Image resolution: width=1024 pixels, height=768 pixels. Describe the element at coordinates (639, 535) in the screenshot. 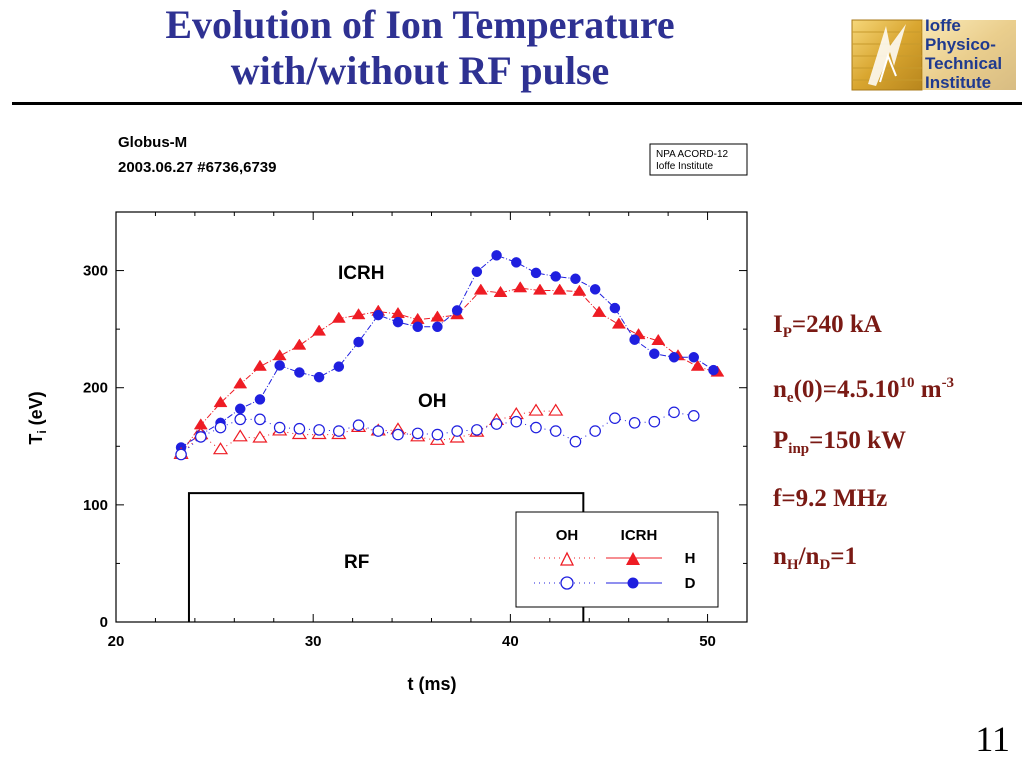

I see `legend-col-icrh: ICRH` at that location.